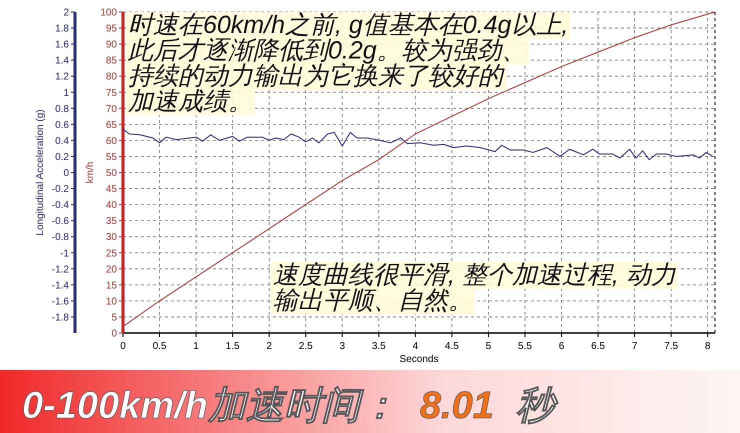  I want to click on y2-tick-label: 55, so click(112, 157).